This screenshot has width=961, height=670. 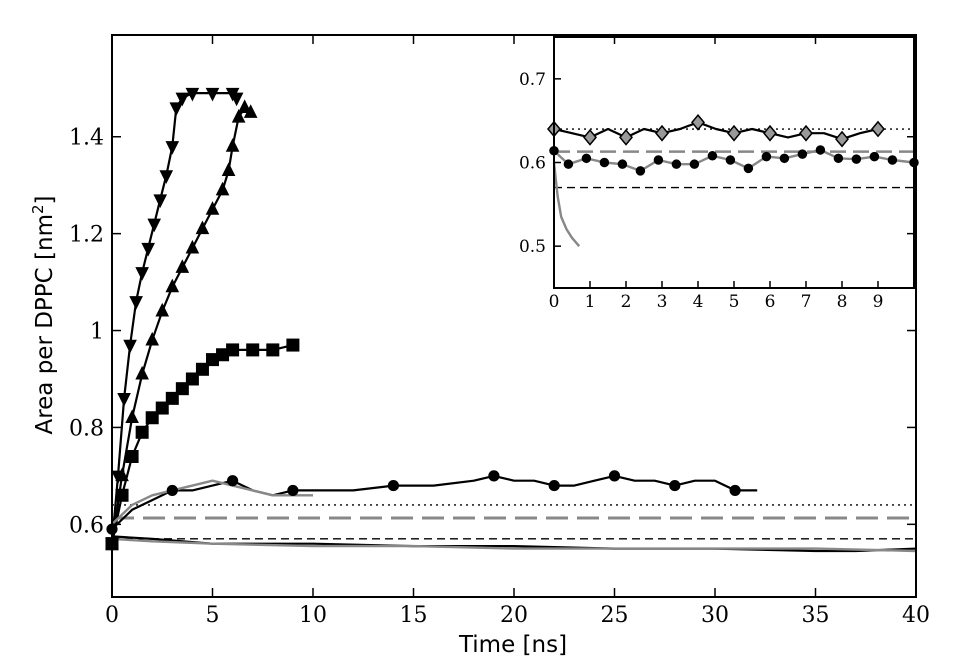 I want to click on y-tick-label-2: 0.7, so click(x=532, y=80).